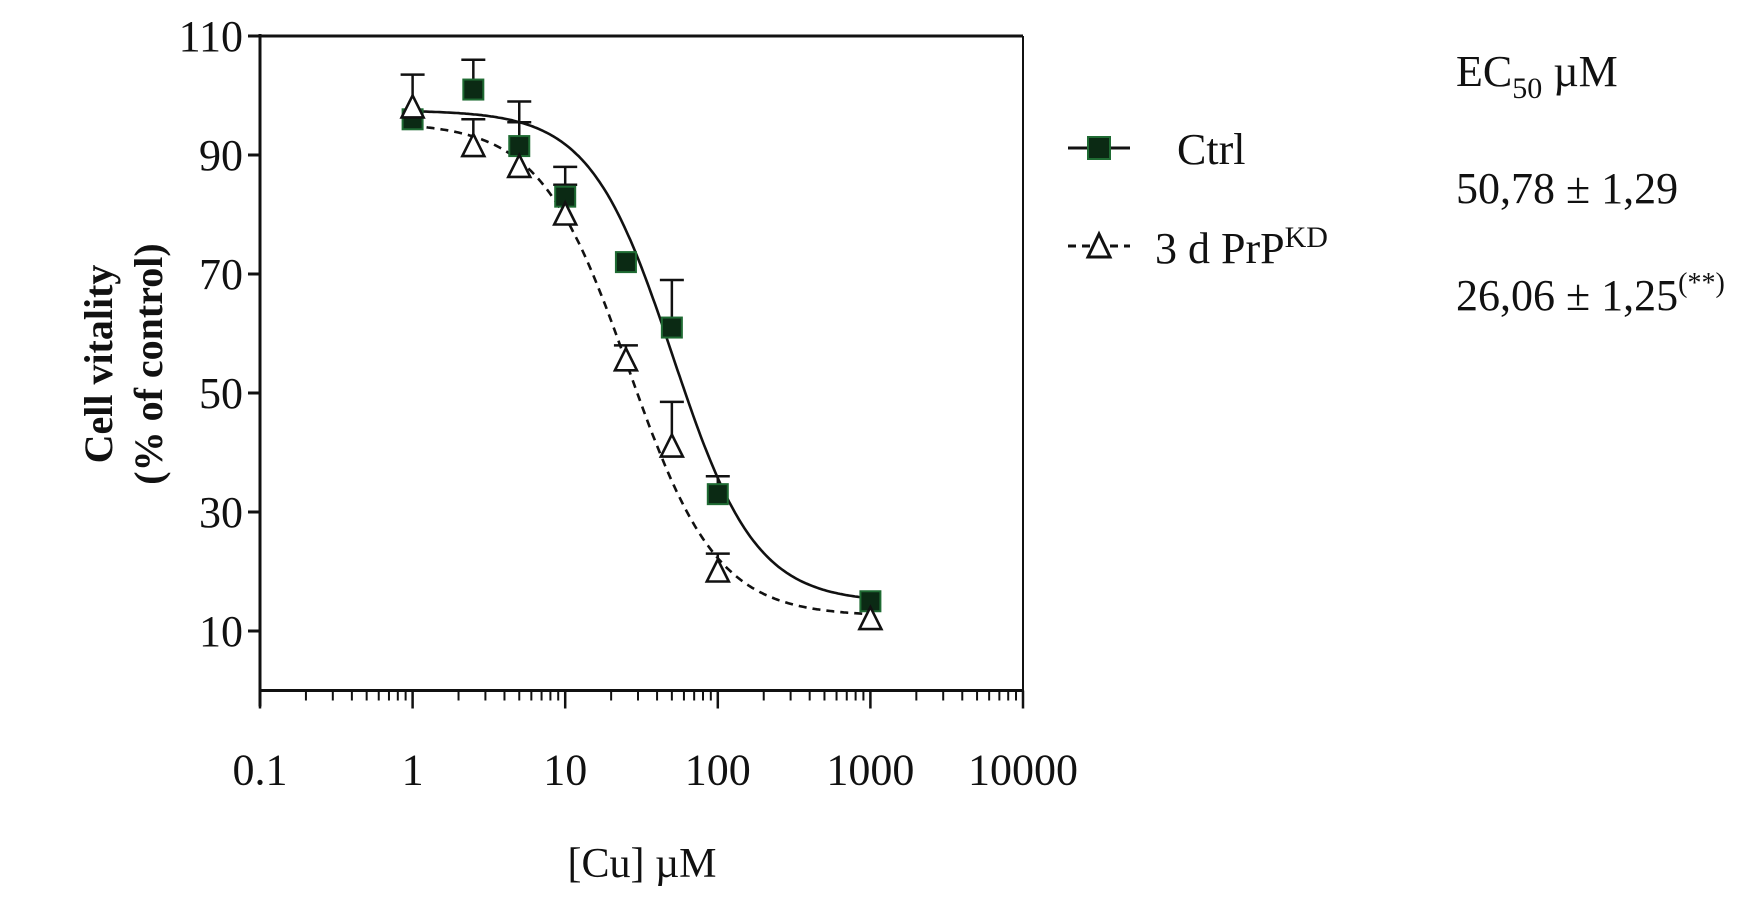 This screenshot has height=922, width=1763. I want to click on y-axis-title: Cell vitality (% of control), so click(123, 363).